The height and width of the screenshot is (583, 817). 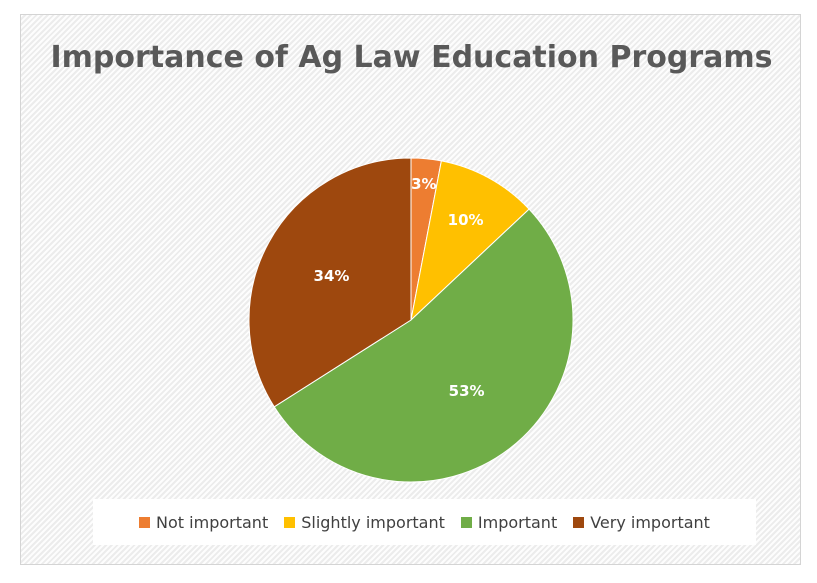 I want to click on legend-label-not-important: Not important, so click(x=212, y=522).